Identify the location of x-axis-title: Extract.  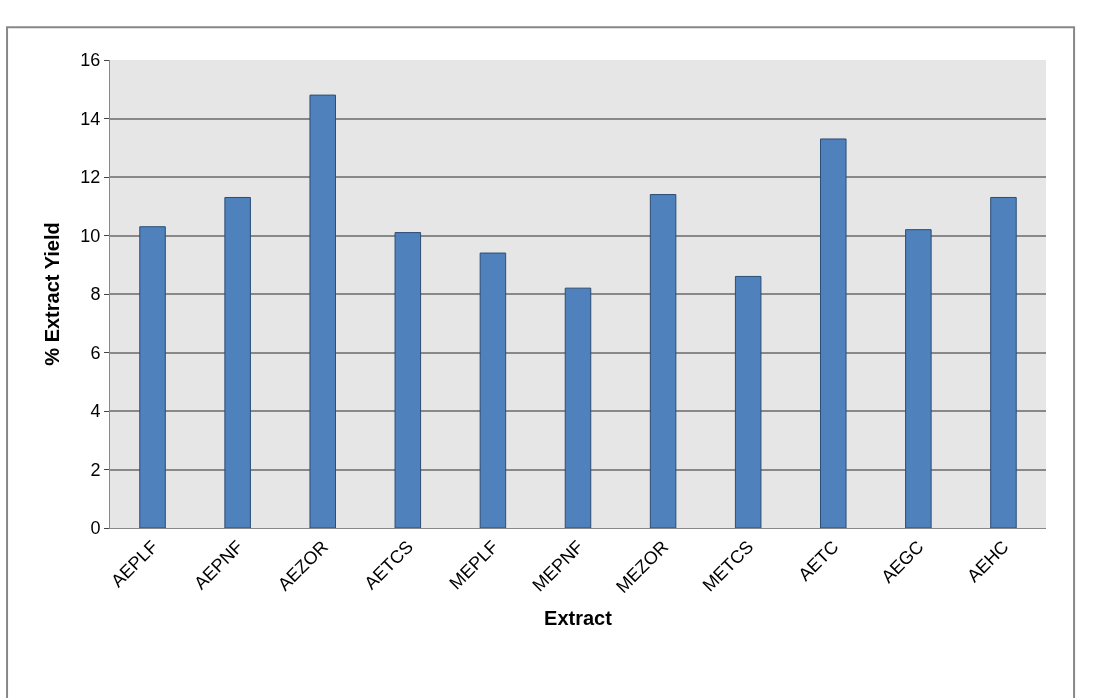
(578, 618).